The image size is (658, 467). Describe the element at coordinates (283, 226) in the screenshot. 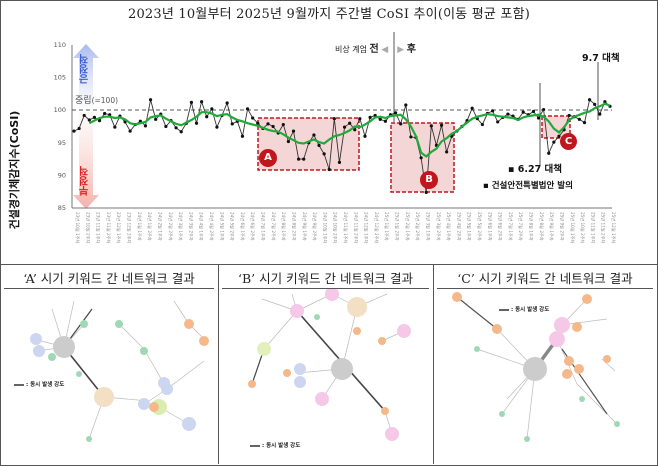

I see `svg-text: 24년 8월 1주차` at that location.